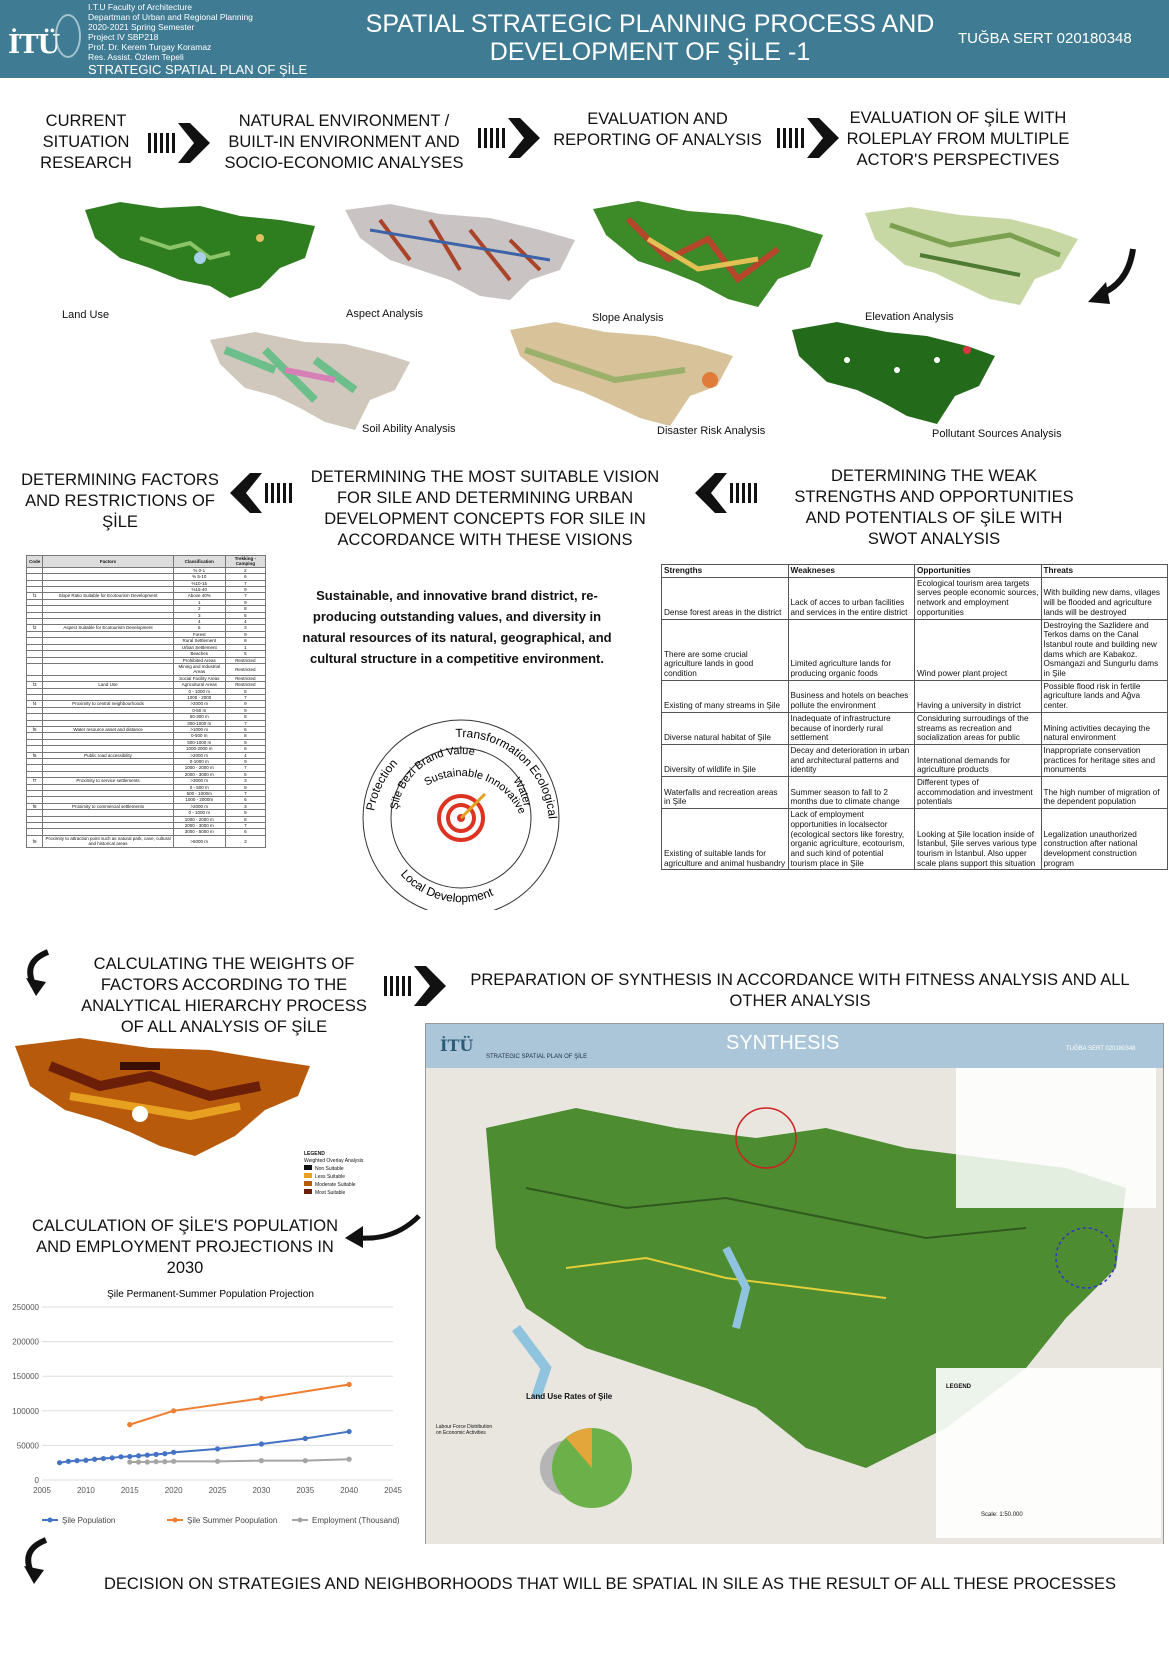 The height and width of the screenshot is (1653, 1169). What do you see at coordinates (245, 841) in the screenshot?
I see `table-cell: 3` at bounding box center [245, 841].